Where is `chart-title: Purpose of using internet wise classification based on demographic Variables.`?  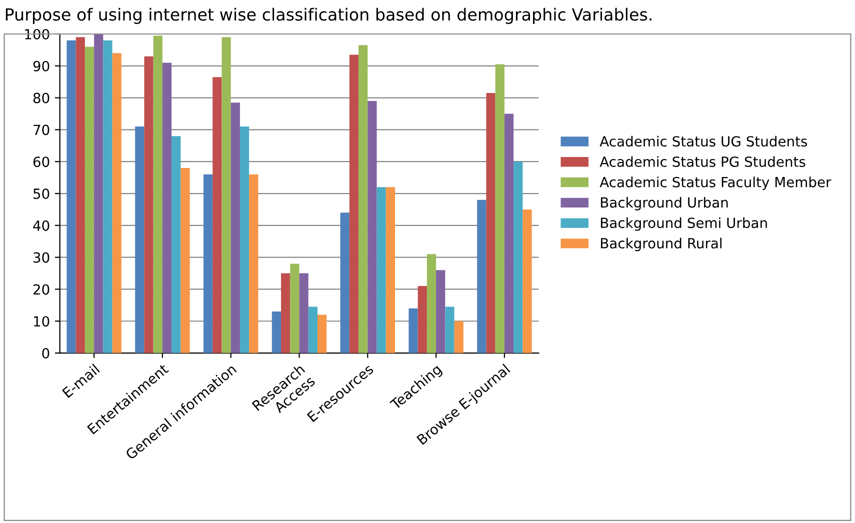 chart-title: Purpose of using internet wise classification based on demographic Variables. is located at coordinates (329, 16).